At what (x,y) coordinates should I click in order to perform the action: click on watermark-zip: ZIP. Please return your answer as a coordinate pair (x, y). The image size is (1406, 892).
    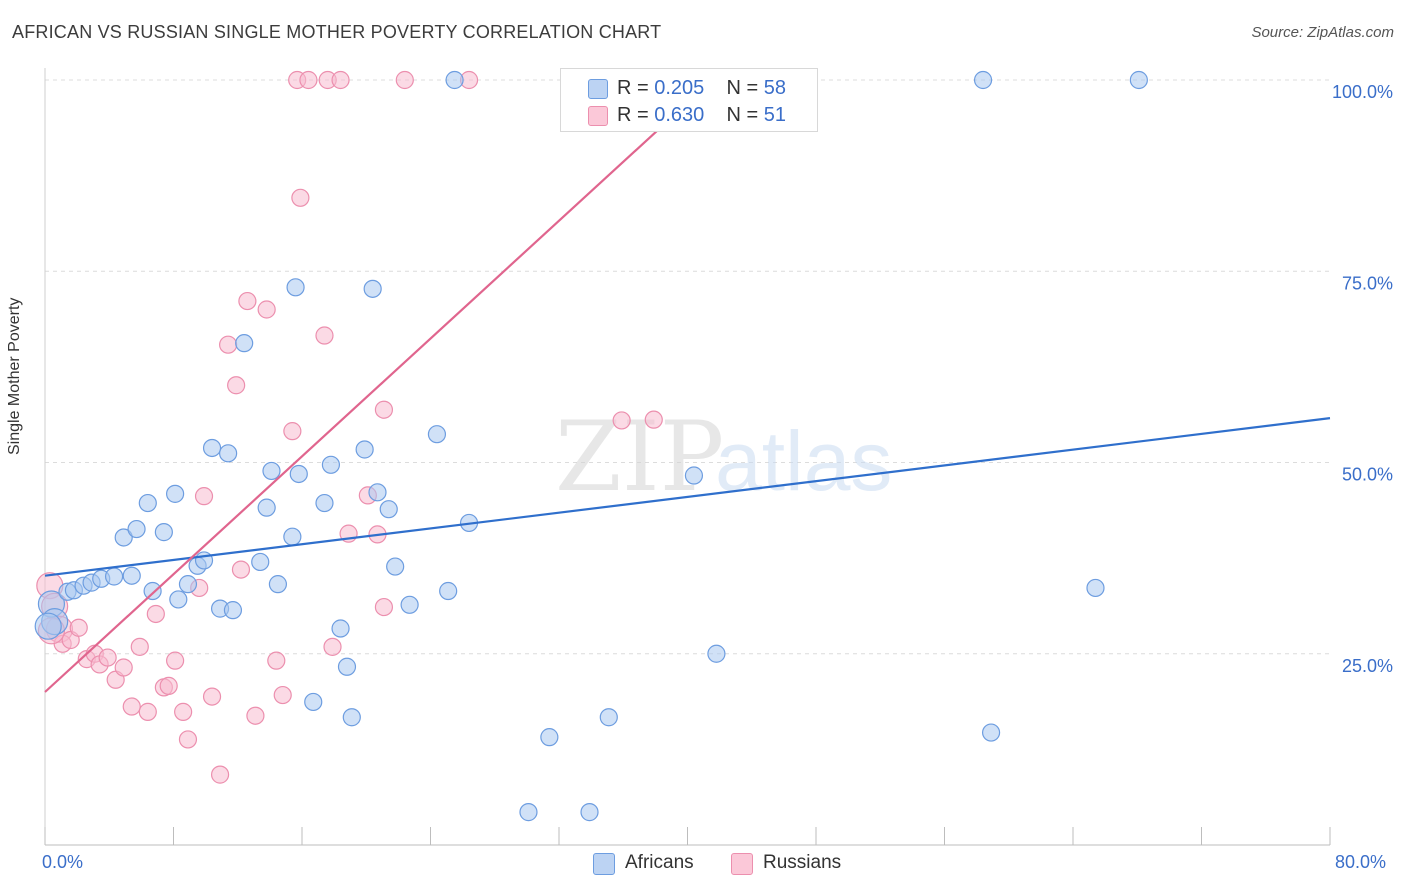
    Looking at the image, I should click on (639, 457).